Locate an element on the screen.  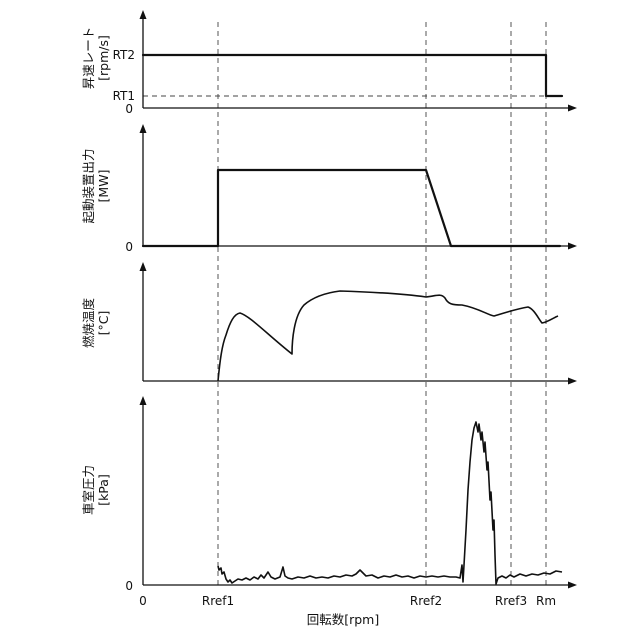
y-axis-label: 昇速レート is located at coordinates (88, 58).